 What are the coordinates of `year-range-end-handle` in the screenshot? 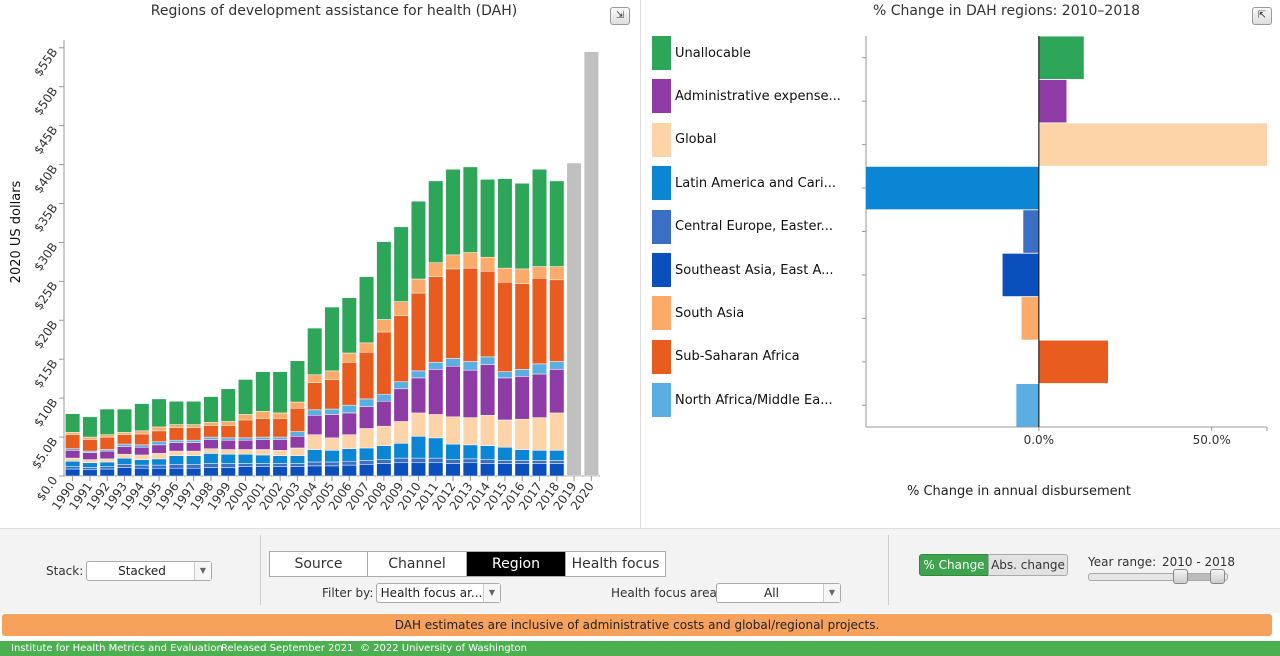 It's located at (1217, 576).